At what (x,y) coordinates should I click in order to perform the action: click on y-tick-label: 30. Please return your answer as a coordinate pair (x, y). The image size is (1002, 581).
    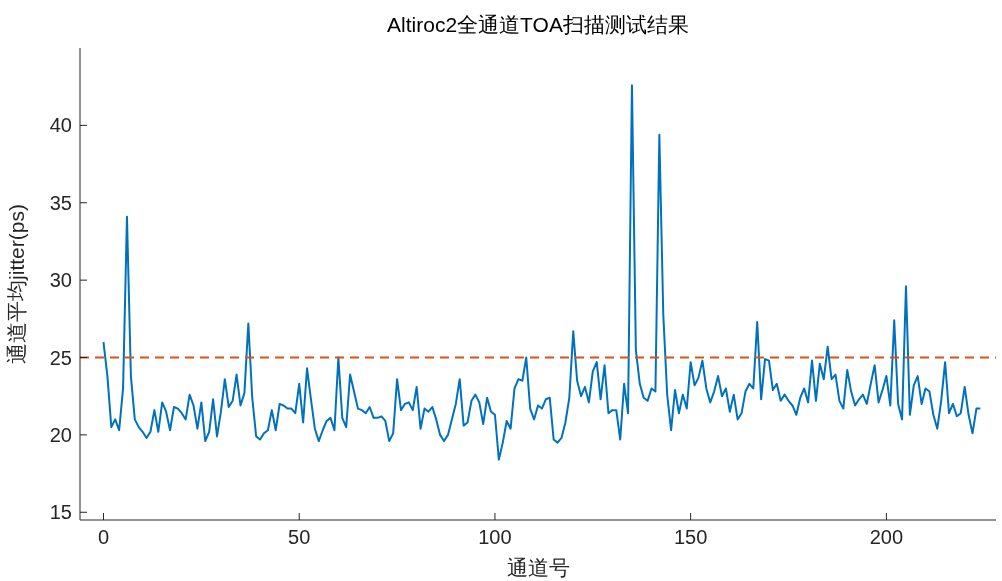
    Looking at the image, I should click on (60, 280).